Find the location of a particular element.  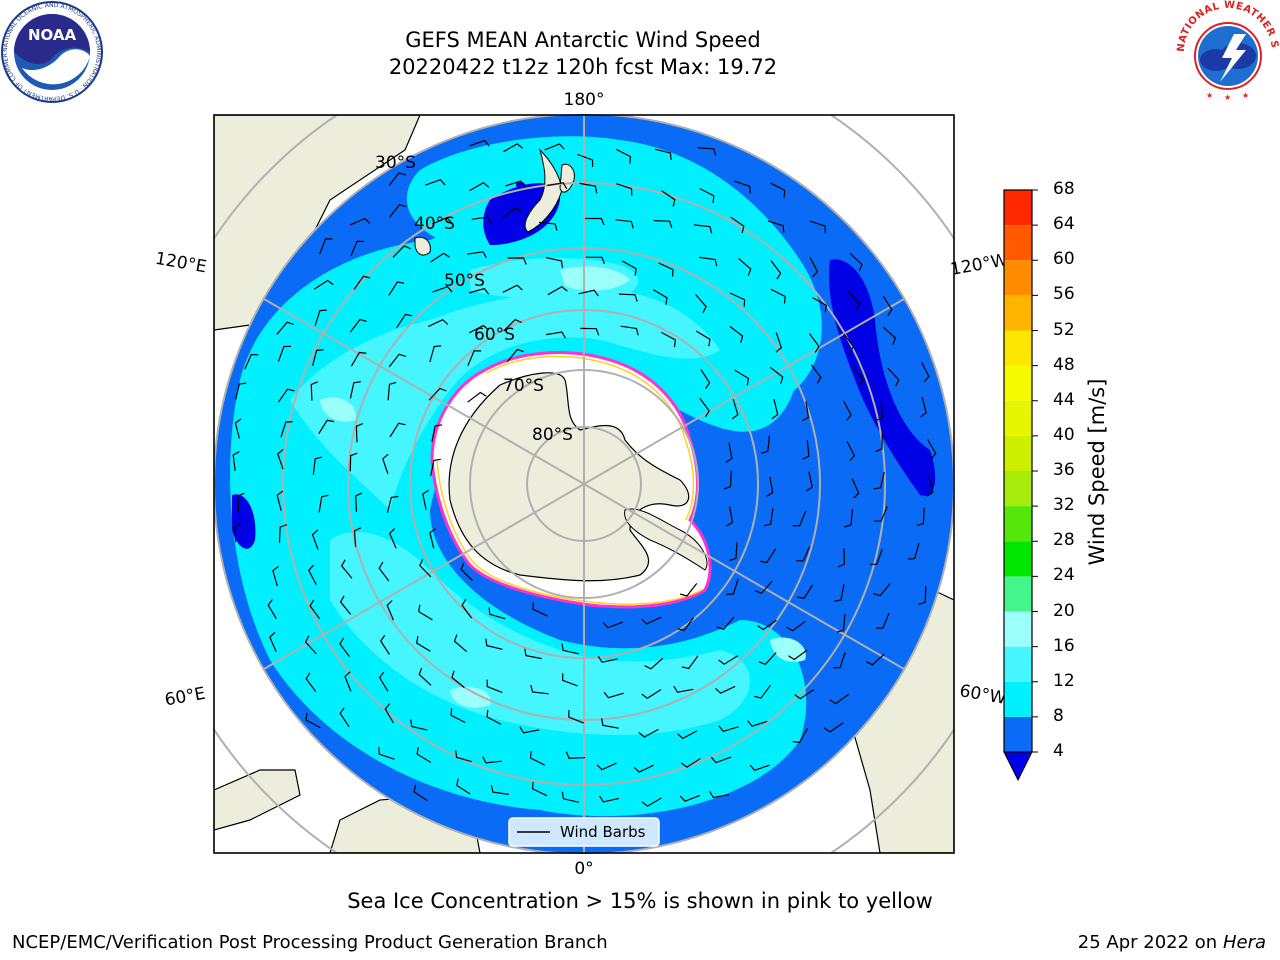

colorbar-tick-label: 36 is located at coordinates (1064, 470).